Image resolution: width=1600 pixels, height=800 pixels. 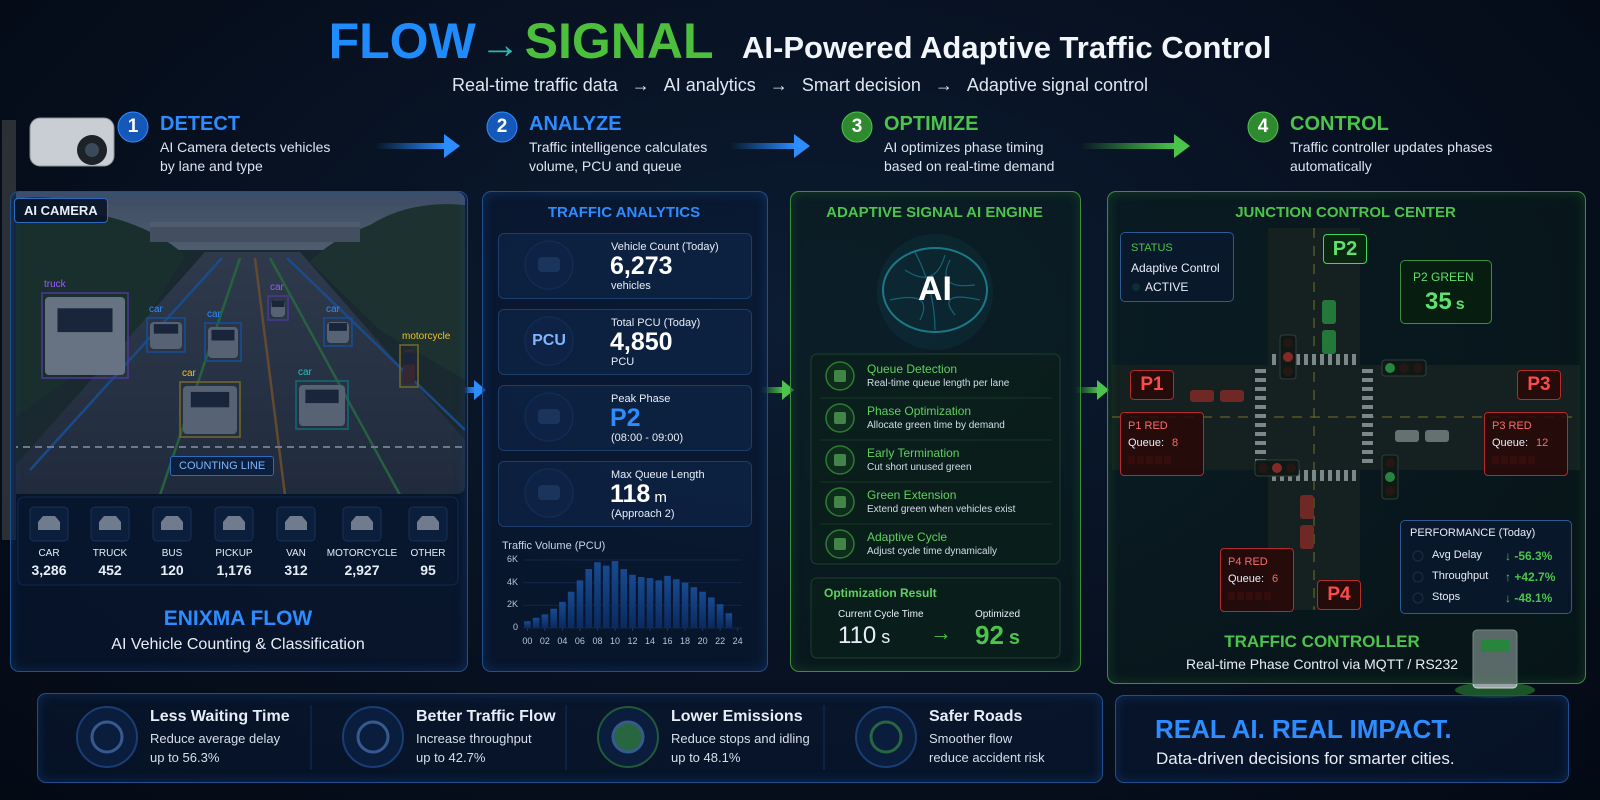 I want to click on card-icon-text: PCU, so click(x=549, y=340).